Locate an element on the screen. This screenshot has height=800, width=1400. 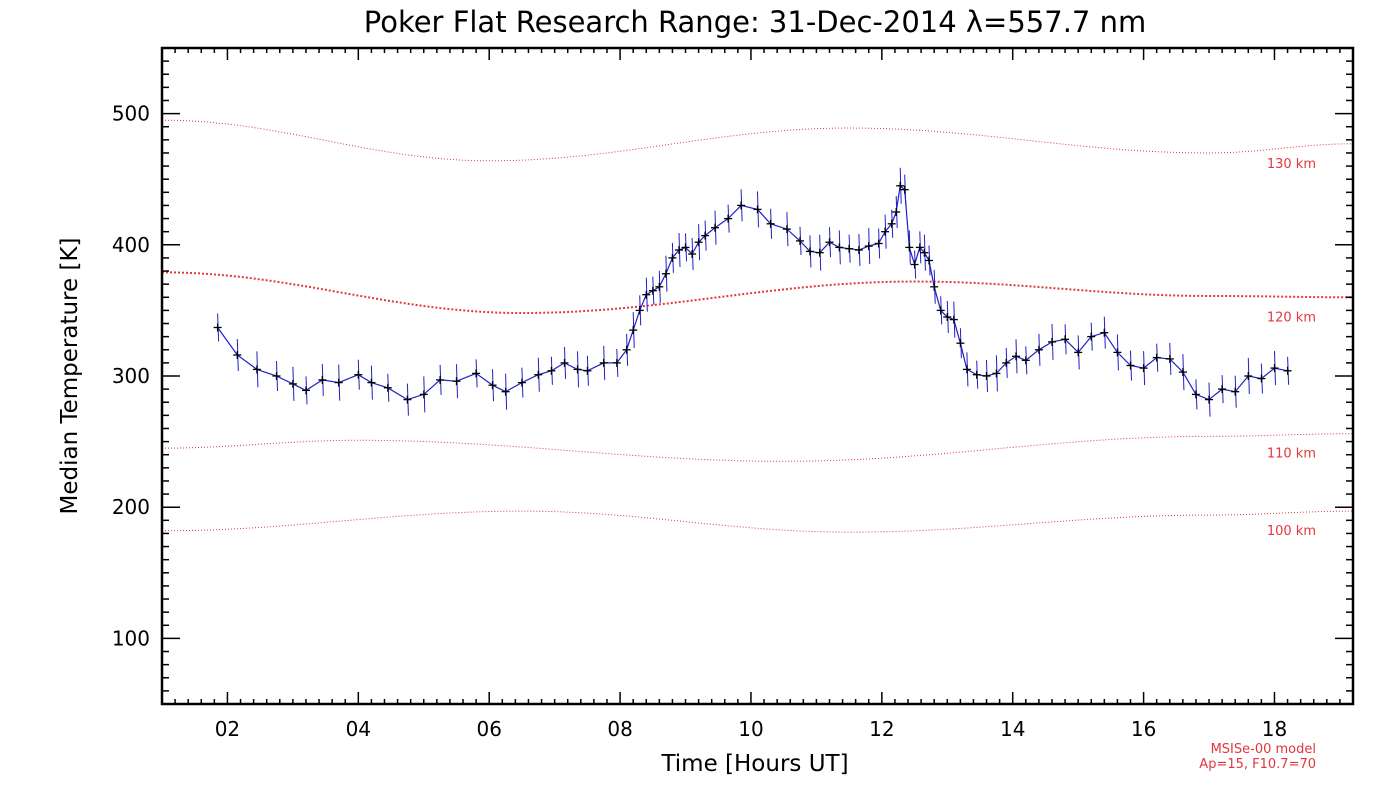
y-tick-label: 200 is located at coordinates (131, 507).